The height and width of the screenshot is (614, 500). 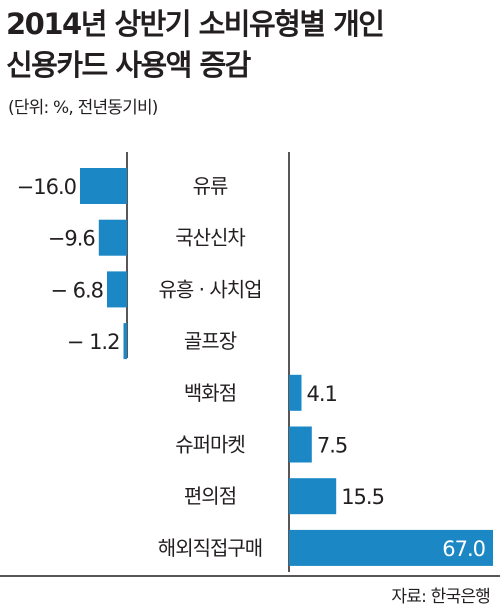 I want to click on category-label-6: 편의점, so click(x=210, y=496).